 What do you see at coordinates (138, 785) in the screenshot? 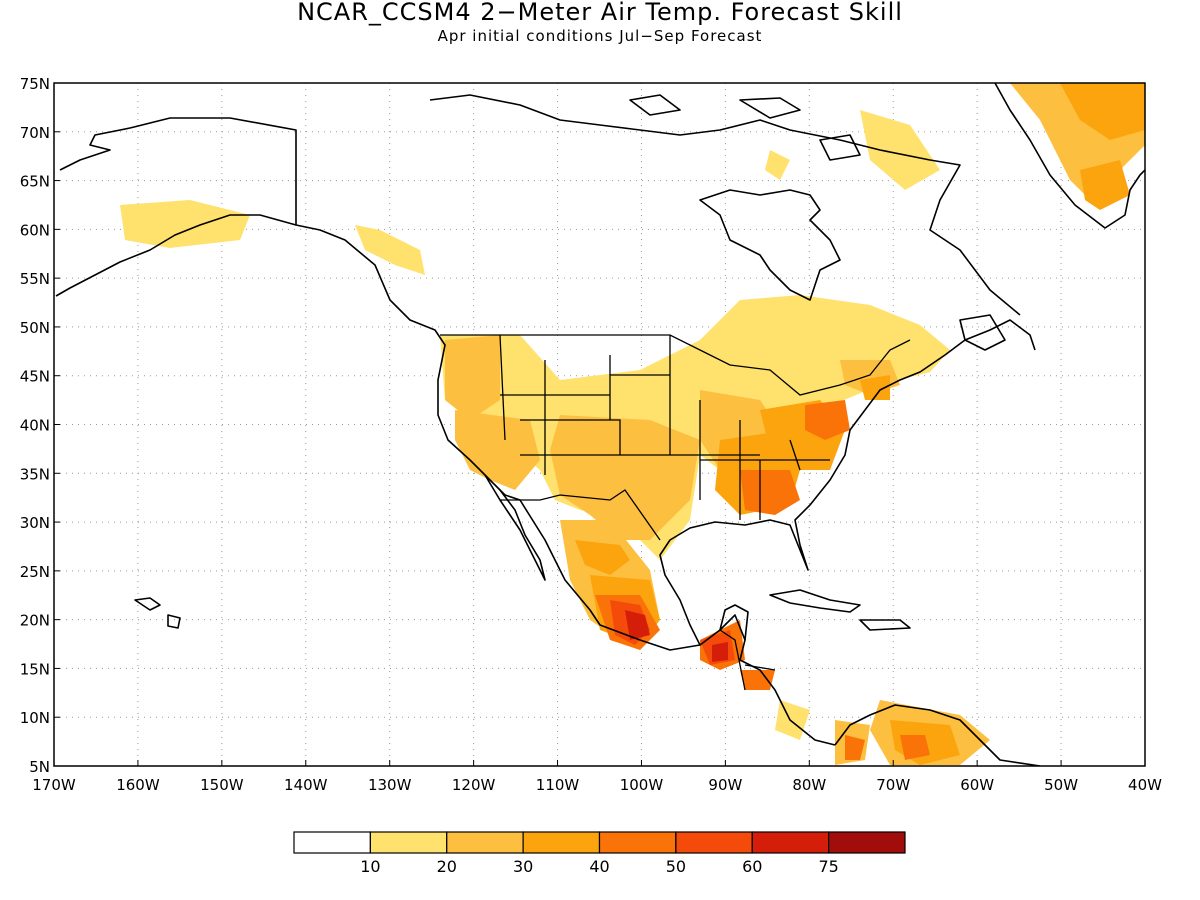
I see `lon-tick-label: 160W` at bounding box center [138, 785].